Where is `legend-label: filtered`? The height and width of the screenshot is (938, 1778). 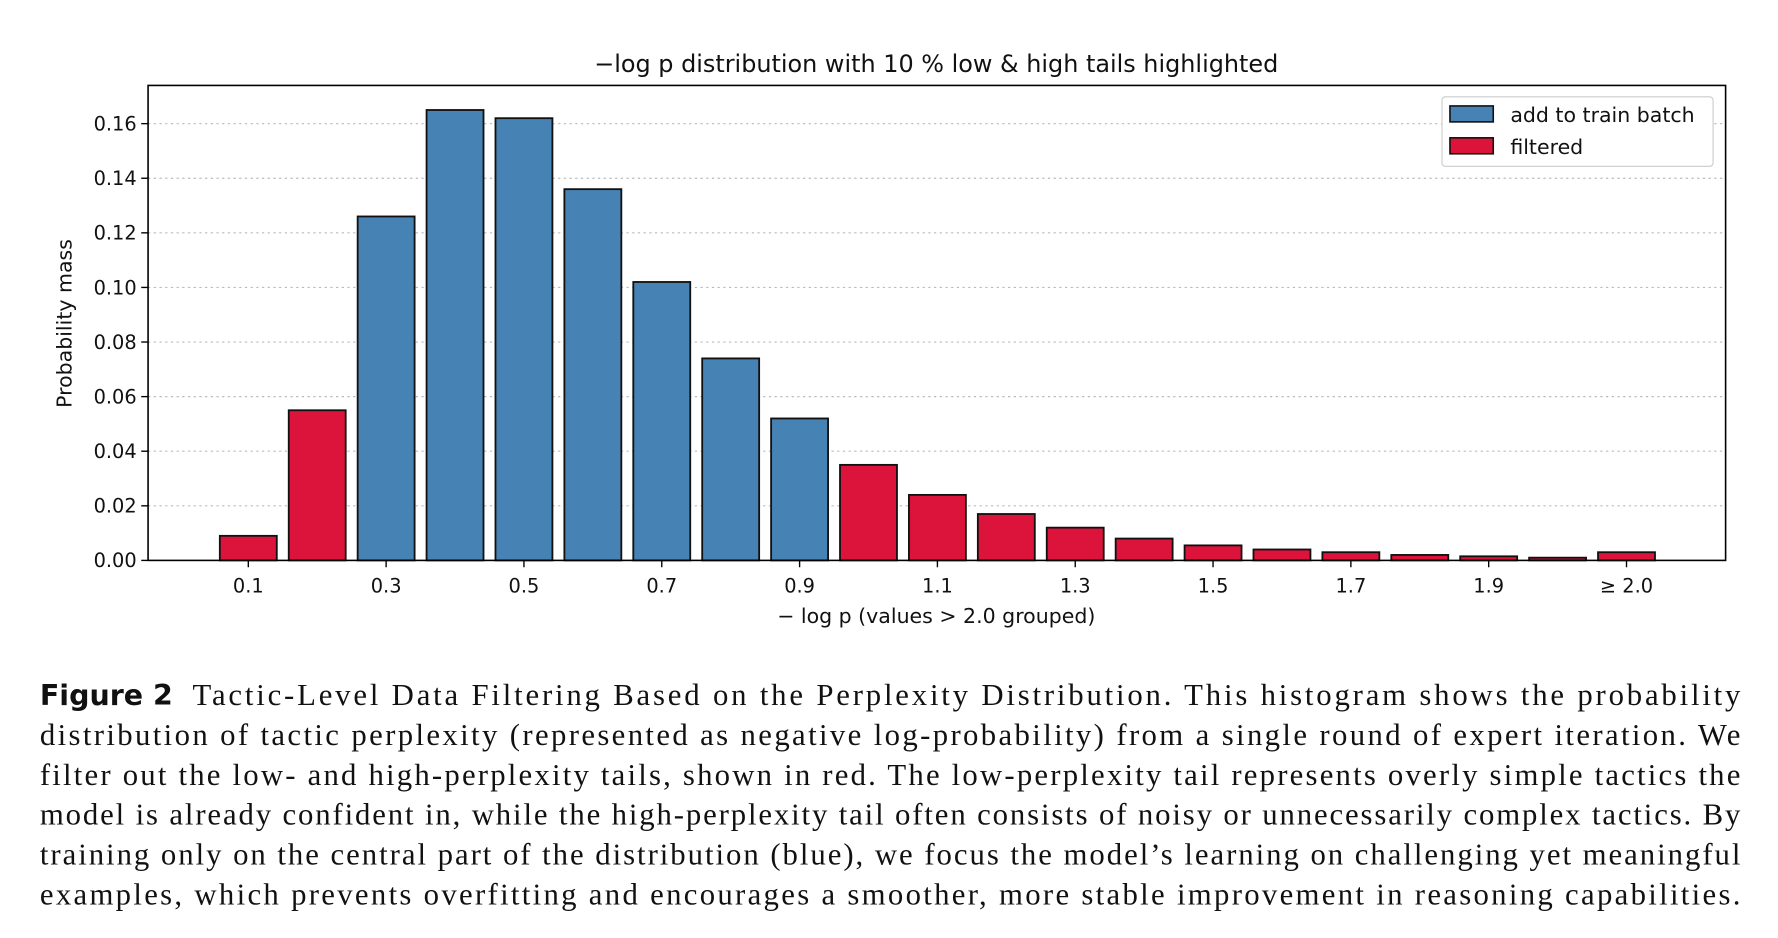 legend-label: filtered is located at coordinates (1546, 147).